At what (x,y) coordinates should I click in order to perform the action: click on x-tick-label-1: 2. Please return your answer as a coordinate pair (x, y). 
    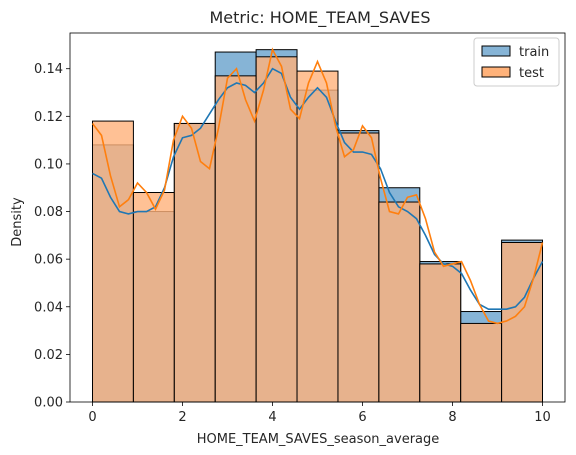
    Looking at the image, I should click on (182, 417).